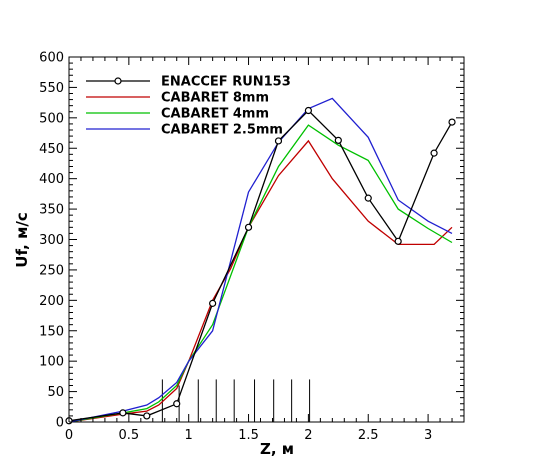  What do you see at coordinates (428, 435) in the screenshot?
I see `x-tick-label: 3` at bounding box center [428, 435].